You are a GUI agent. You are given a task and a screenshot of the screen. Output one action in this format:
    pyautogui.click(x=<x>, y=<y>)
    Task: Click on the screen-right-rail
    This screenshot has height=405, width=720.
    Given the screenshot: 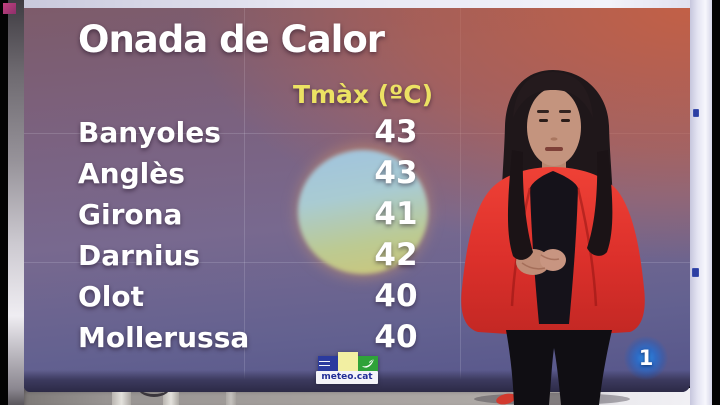 What is the action you would take?
    pyautogui.click(x=701, y=202)
    